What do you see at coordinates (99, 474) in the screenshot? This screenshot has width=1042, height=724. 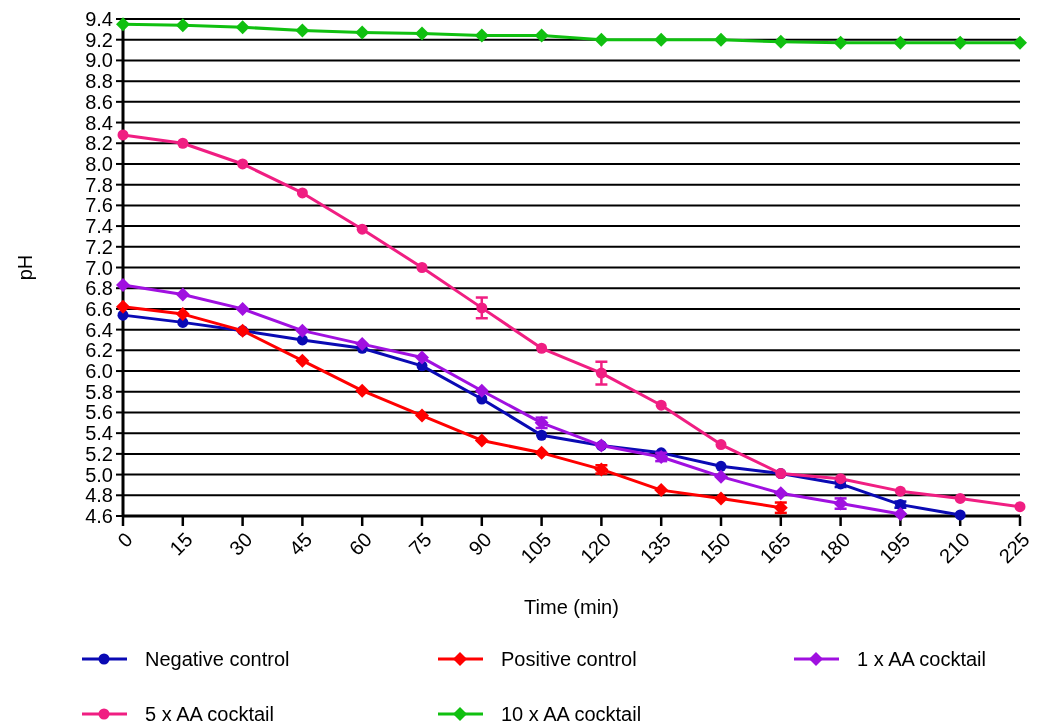 I see `y-tick-label: 5.0` at bounding box center [99, 474].